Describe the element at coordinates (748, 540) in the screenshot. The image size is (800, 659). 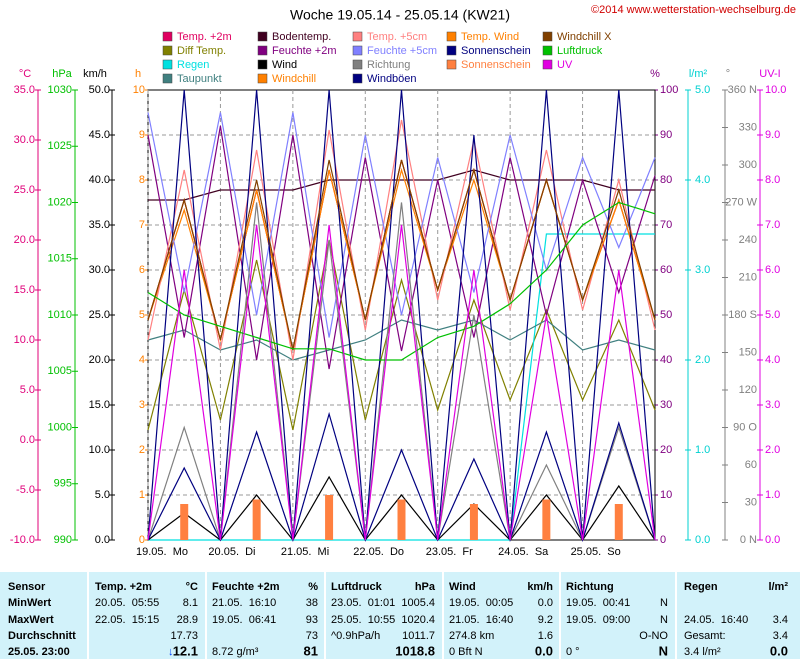
I see `y-tick-label: 0 N` at that location.